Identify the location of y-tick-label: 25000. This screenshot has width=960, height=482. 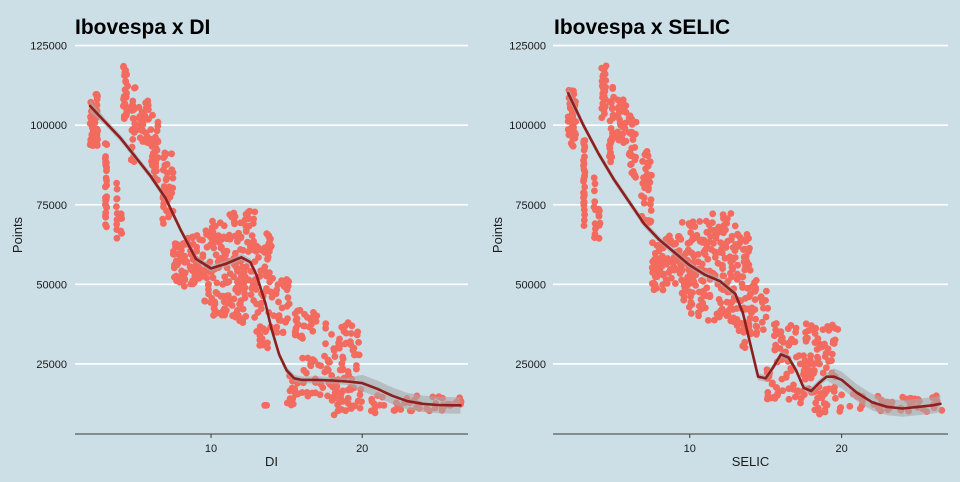
(530, 365).